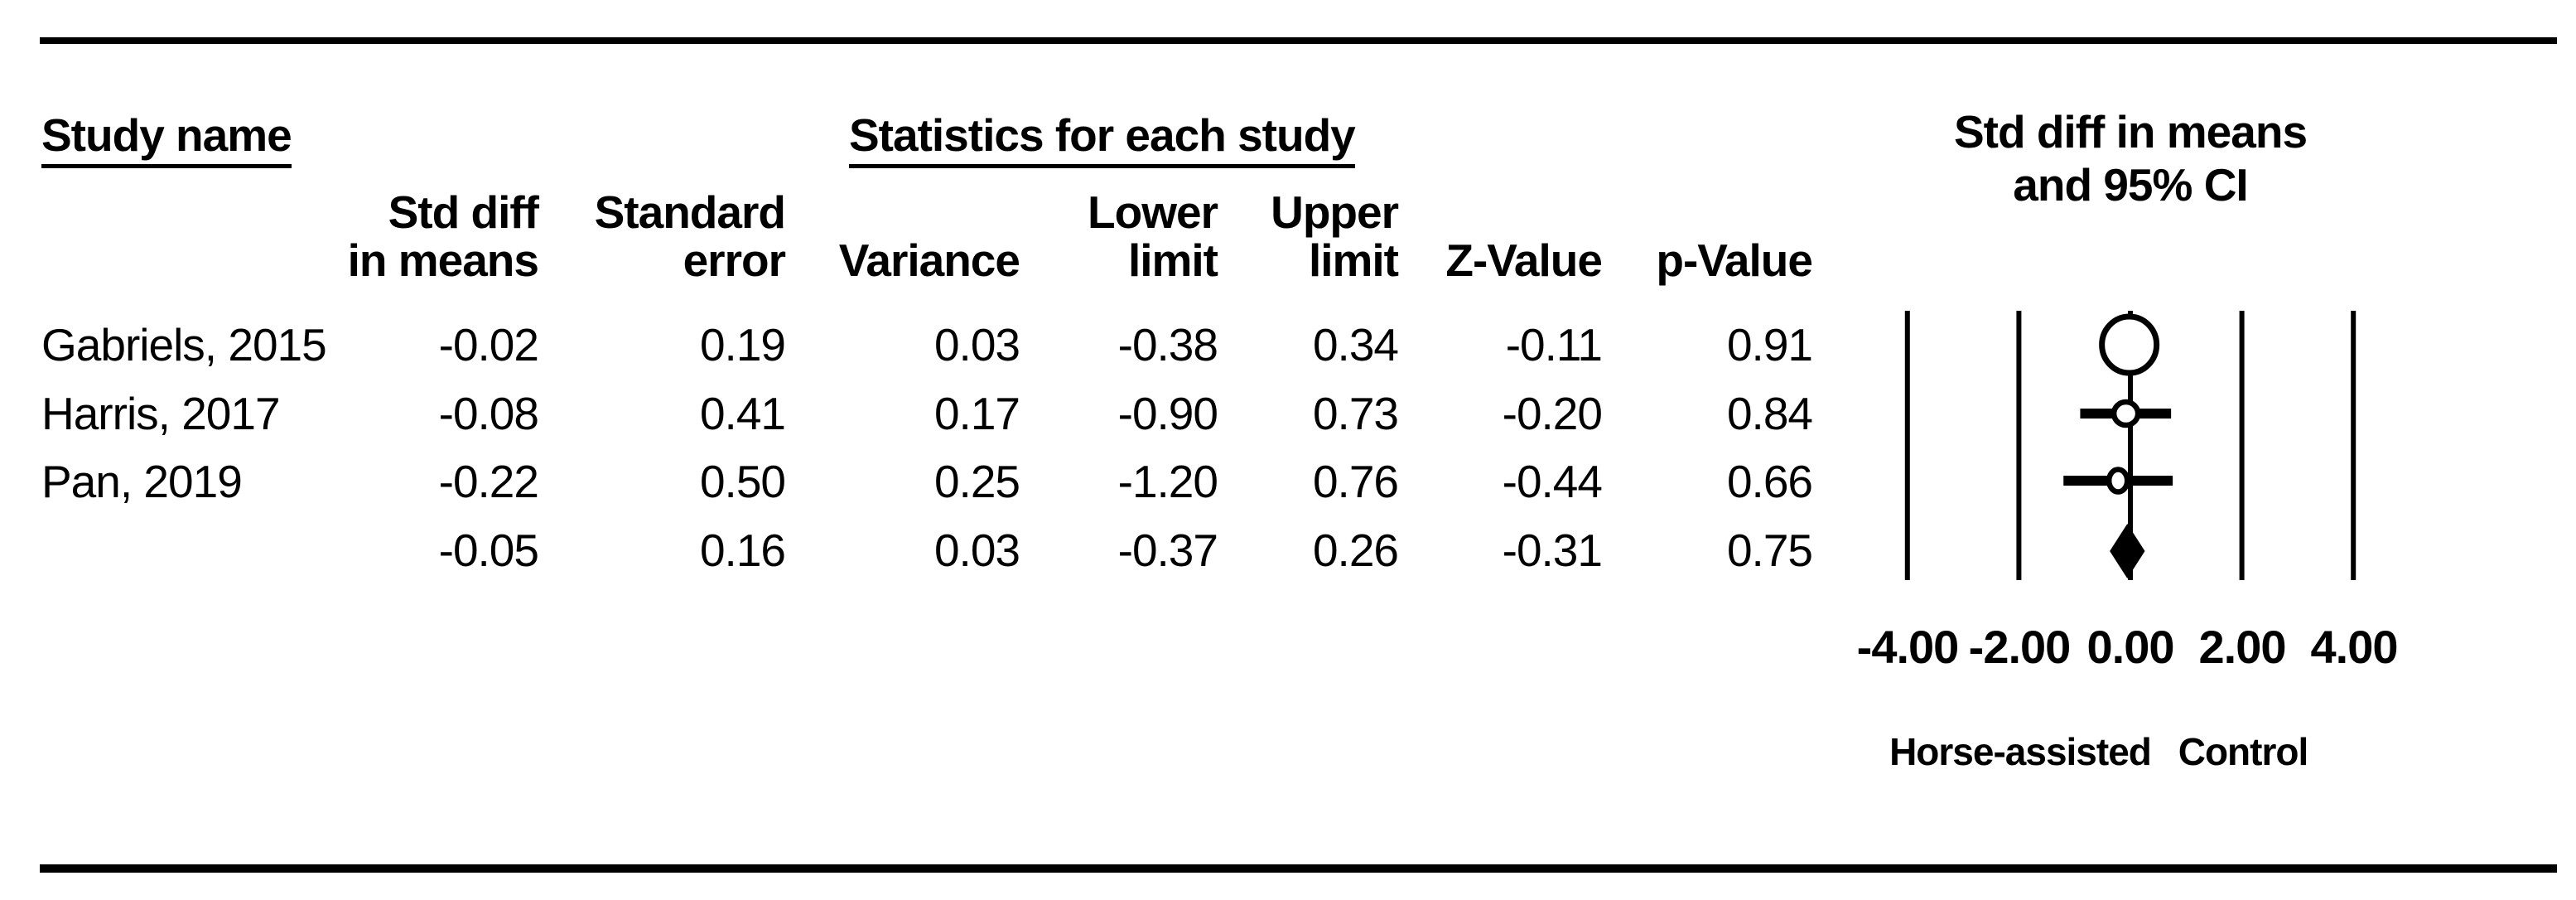 The image size is (2576, 900). Describe the element at coordinates (2130, 131) in the screenshot. I see `plot-title-line1: Std diff in means` at that location.